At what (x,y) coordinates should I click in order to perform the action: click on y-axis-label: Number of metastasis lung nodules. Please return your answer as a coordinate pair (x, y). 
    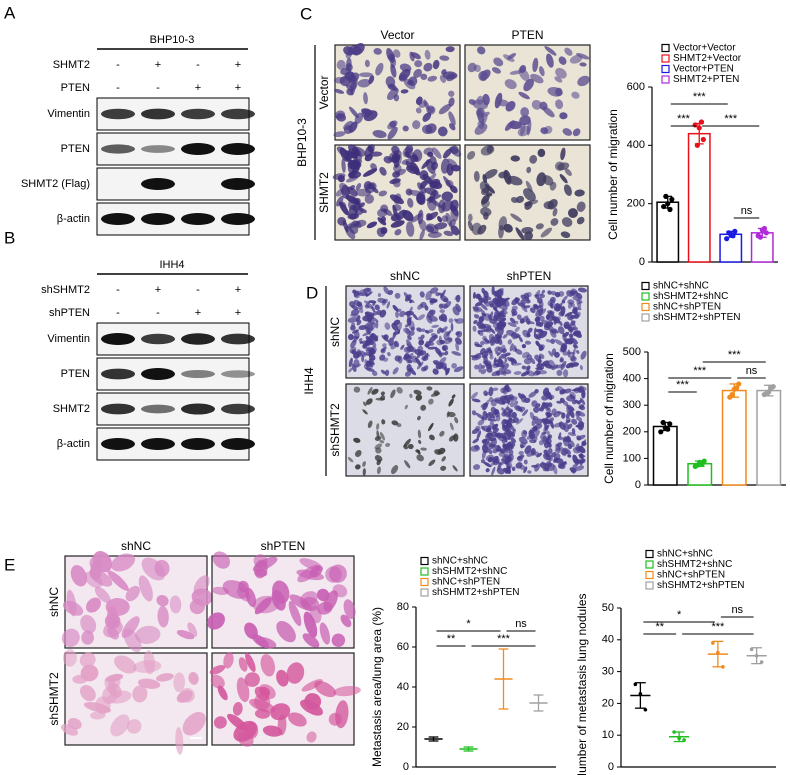
    Looking at the image, I should click on (582, 684).